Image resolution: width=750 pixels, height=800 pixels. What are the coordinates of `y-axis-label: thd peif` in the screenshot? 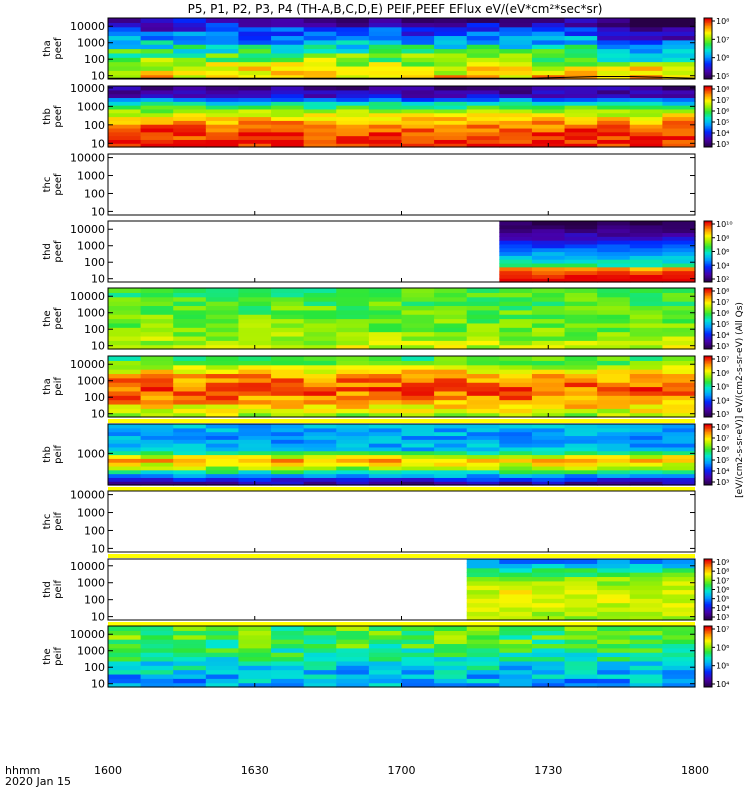 It's located at (53, 589).